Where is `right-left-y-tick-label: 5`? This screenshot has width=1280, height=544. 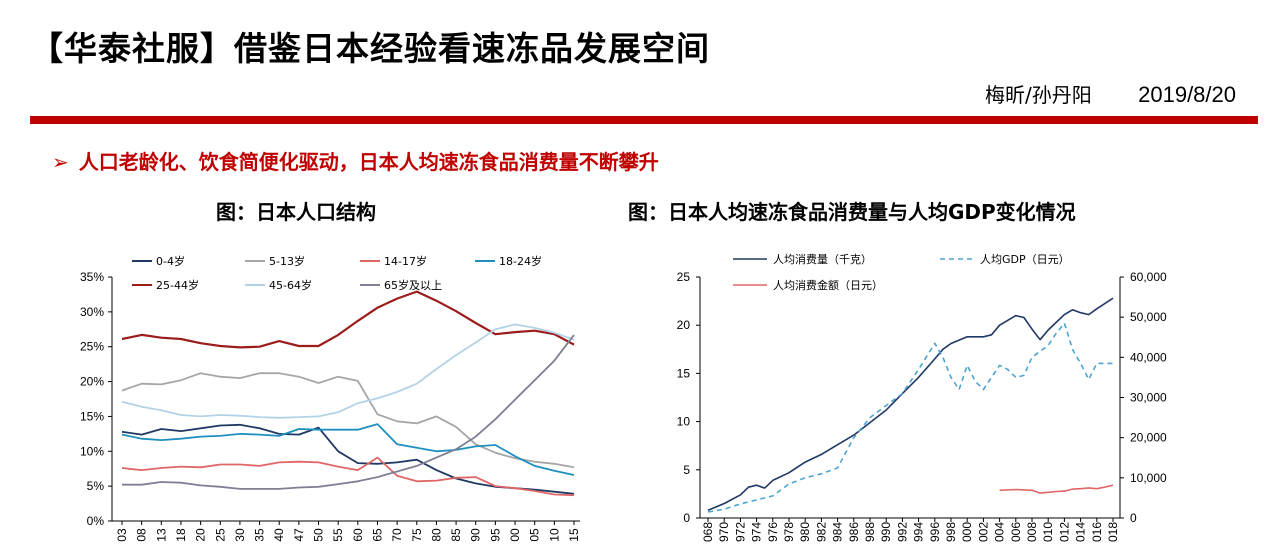 right-left-y-tick-label: 5 is located at coordinates (686, 470).